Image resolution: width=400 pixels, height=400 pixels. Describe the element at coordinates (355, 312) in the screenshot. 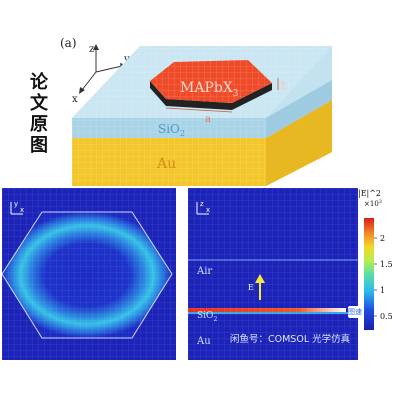

I see `watermark-badge: 图速` at that location.